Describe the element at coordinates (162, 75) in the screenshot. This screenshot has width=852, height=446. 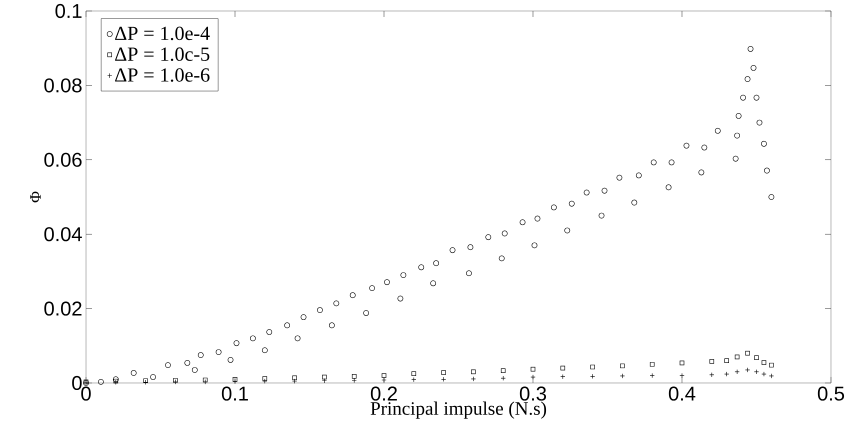
I see `legend-label: ΔP = 1.0e-6` at that location.